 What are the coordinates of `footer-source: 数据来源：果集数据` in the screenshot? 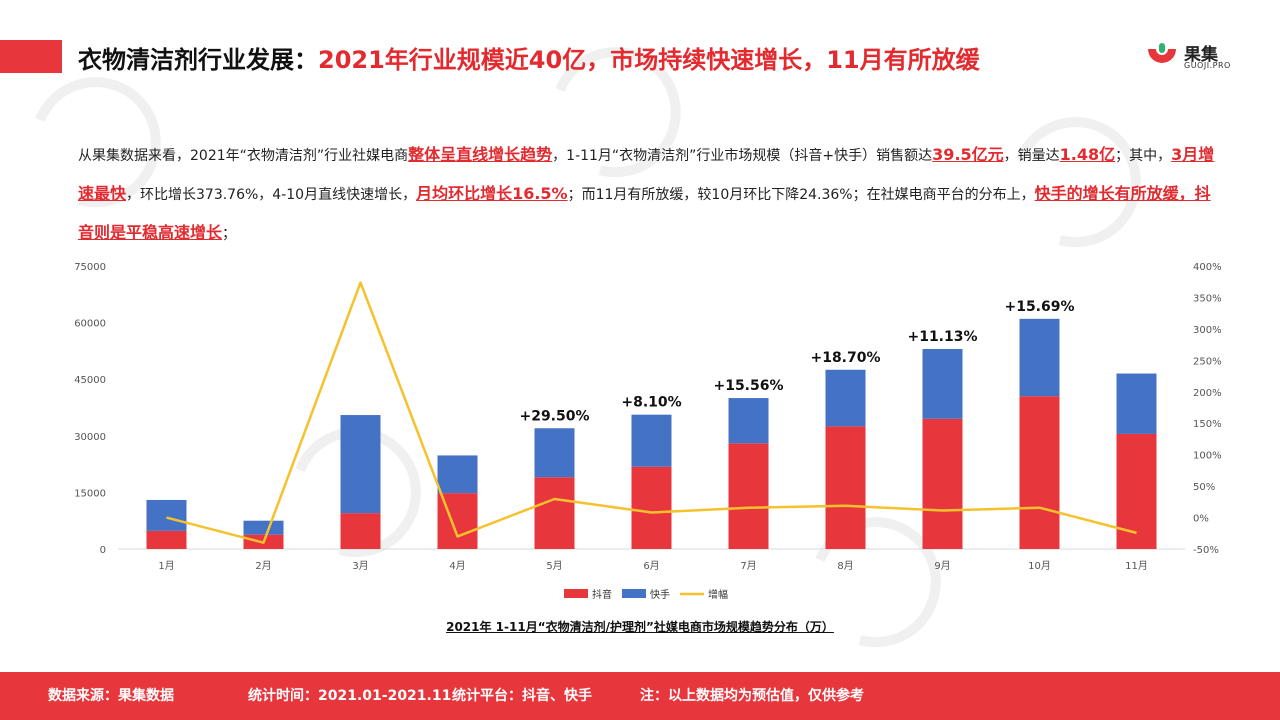 It's located at (111, 696).